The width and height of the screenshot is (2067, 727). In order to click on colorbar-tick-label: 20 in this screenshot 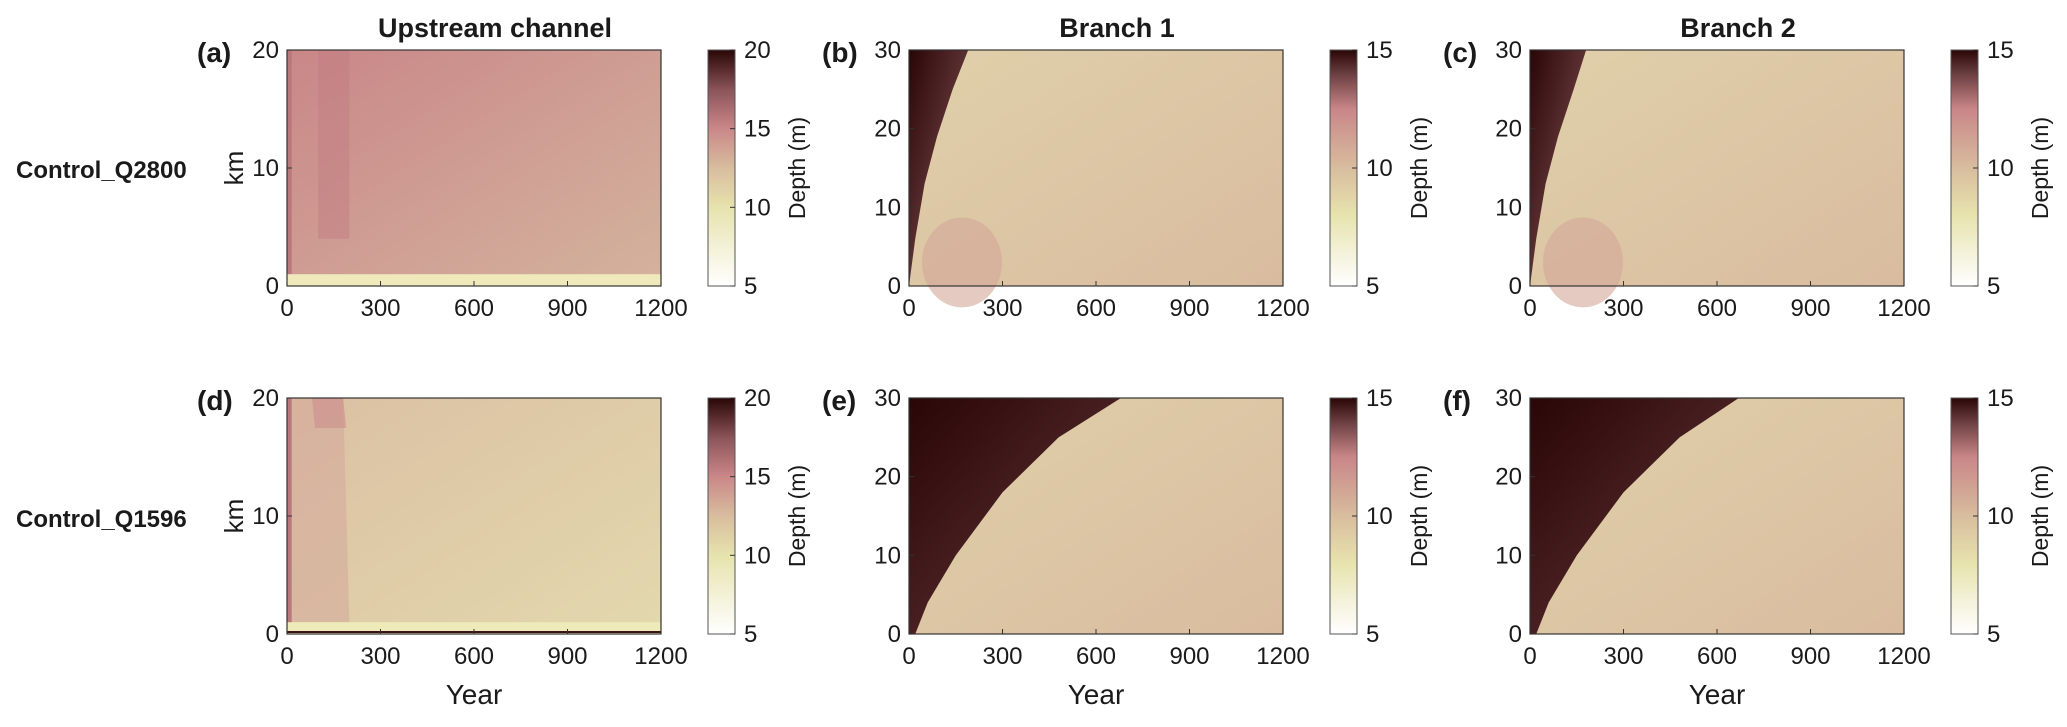, I will do `click(757, 50)`.